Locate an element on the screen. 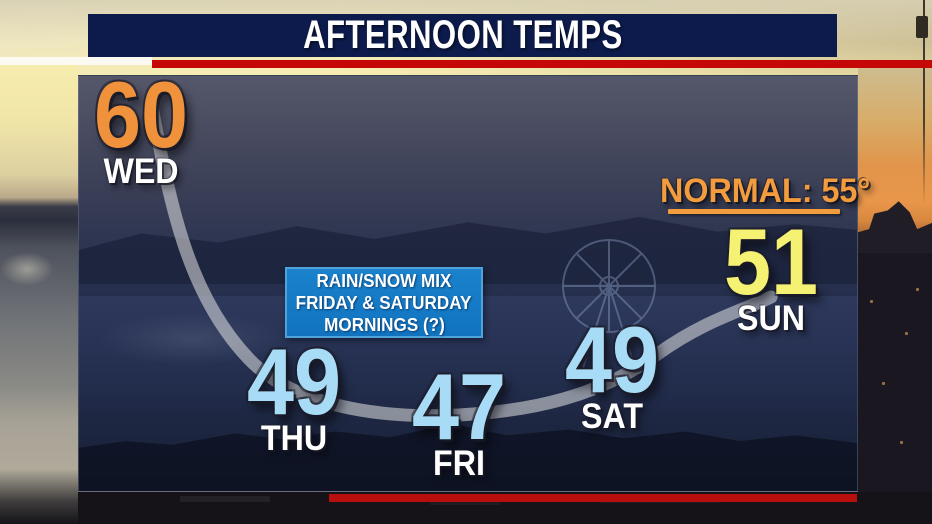  normal-underline is located at coordinates (754, 211).